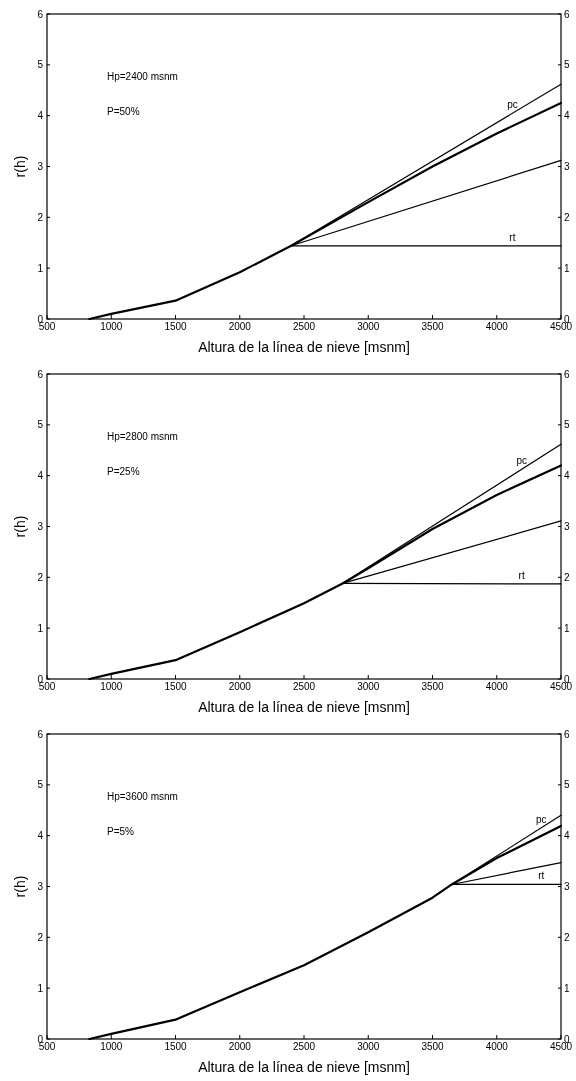 This screenshot has width=576, height=1081. Describe the element at coordinates (121, 831) in the screenshot. I see `annotation: P=5%` at that location.